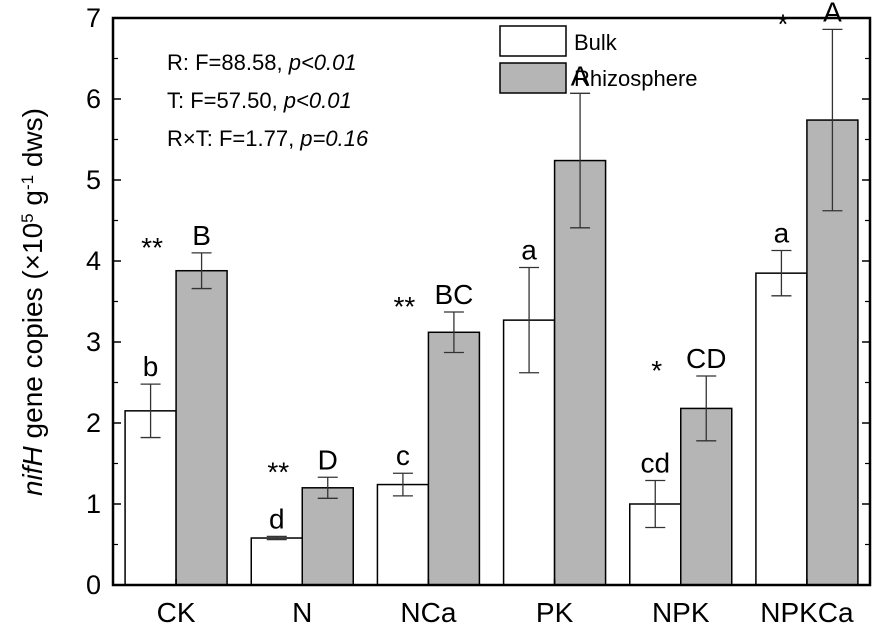 The width and height of the screenshot is (878, 636). I want to click on significance-letter-1-0: B, so click(201, 235).